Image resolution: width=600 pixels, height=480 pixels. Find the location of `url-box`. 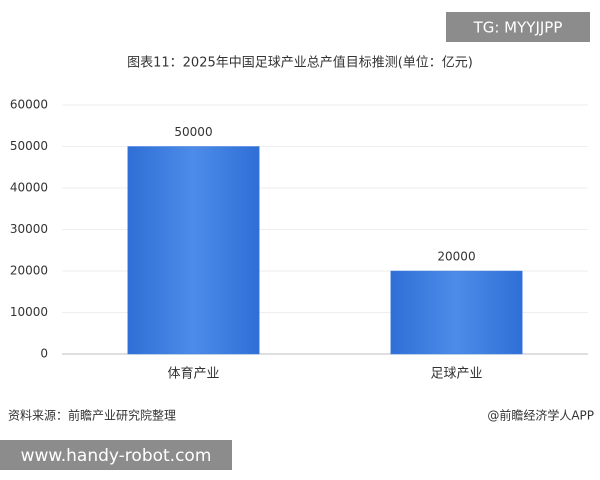

url-box is located at coordinates (116, 455).